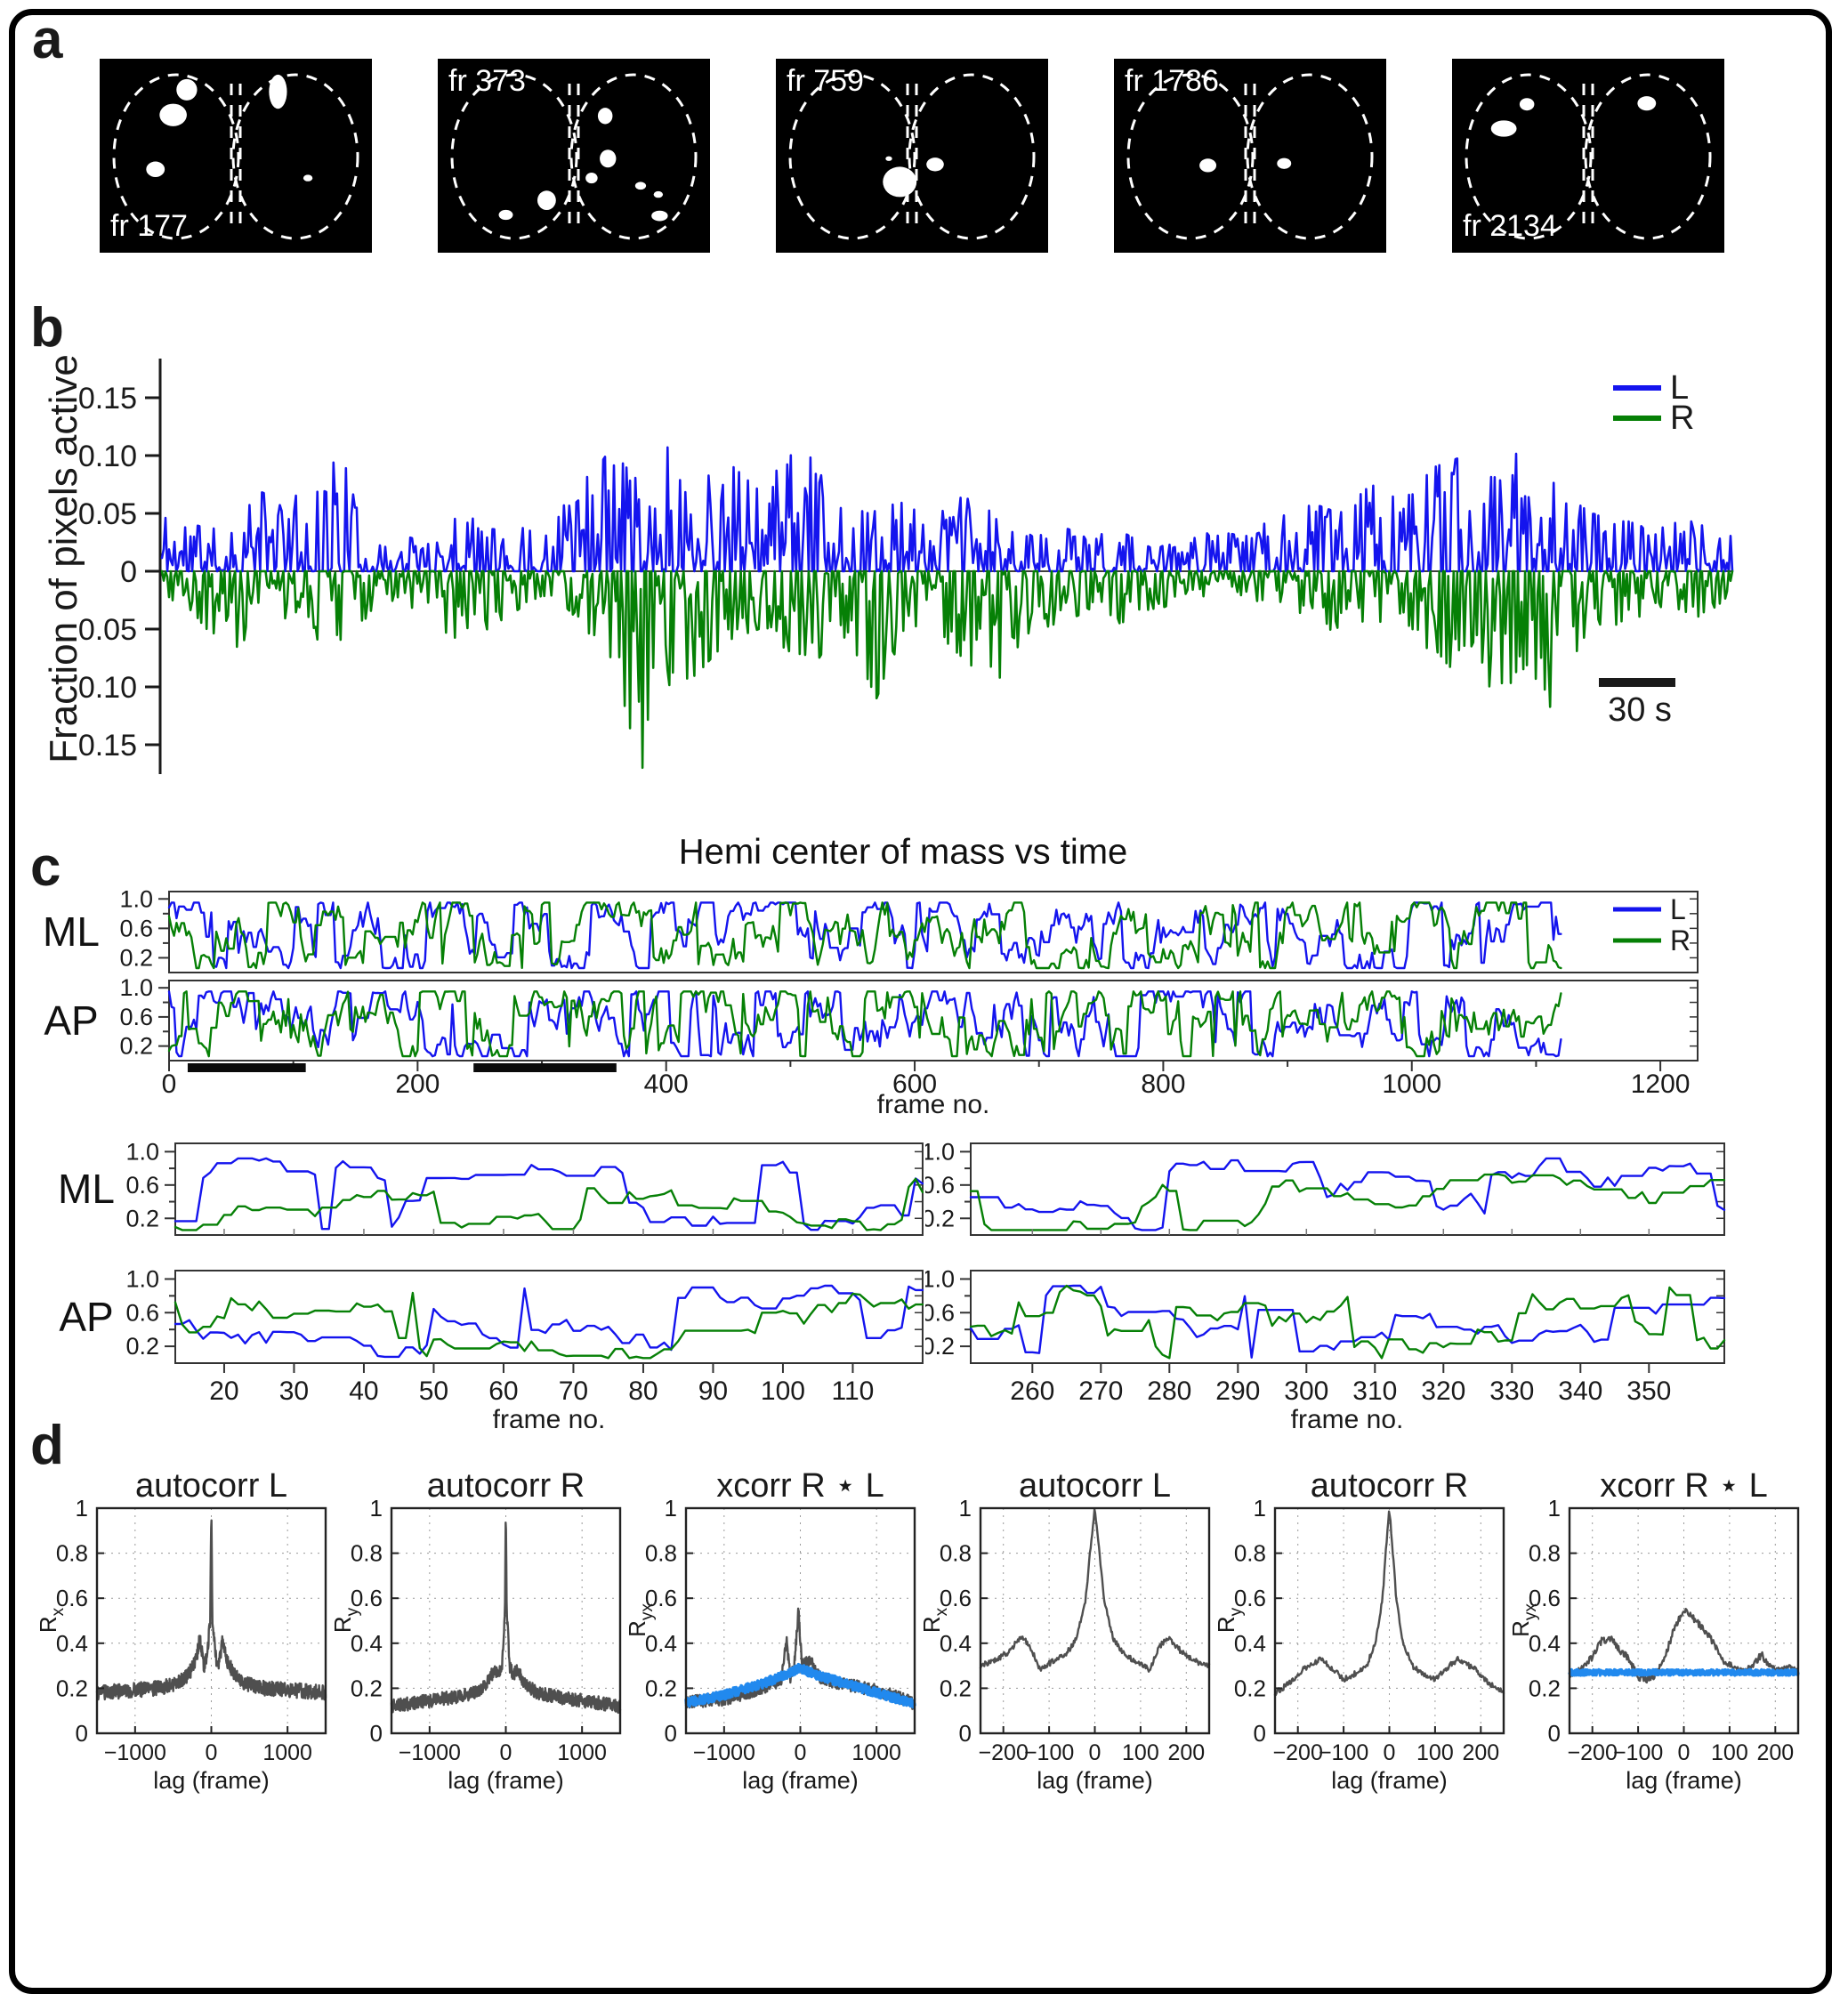 This screenshot has width=1848, height=2010. Describe the element at coordinates (1678, 909) in the screenshot. I see `legend-label-L: L` at that location.